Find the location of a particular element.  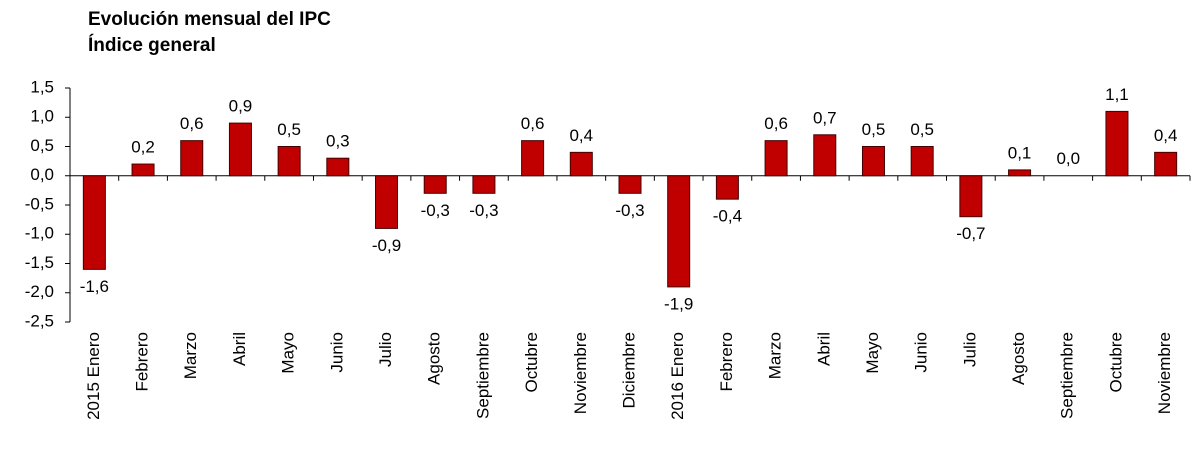

y-tick-label: -0,5 is located at coordinates (39, 203).